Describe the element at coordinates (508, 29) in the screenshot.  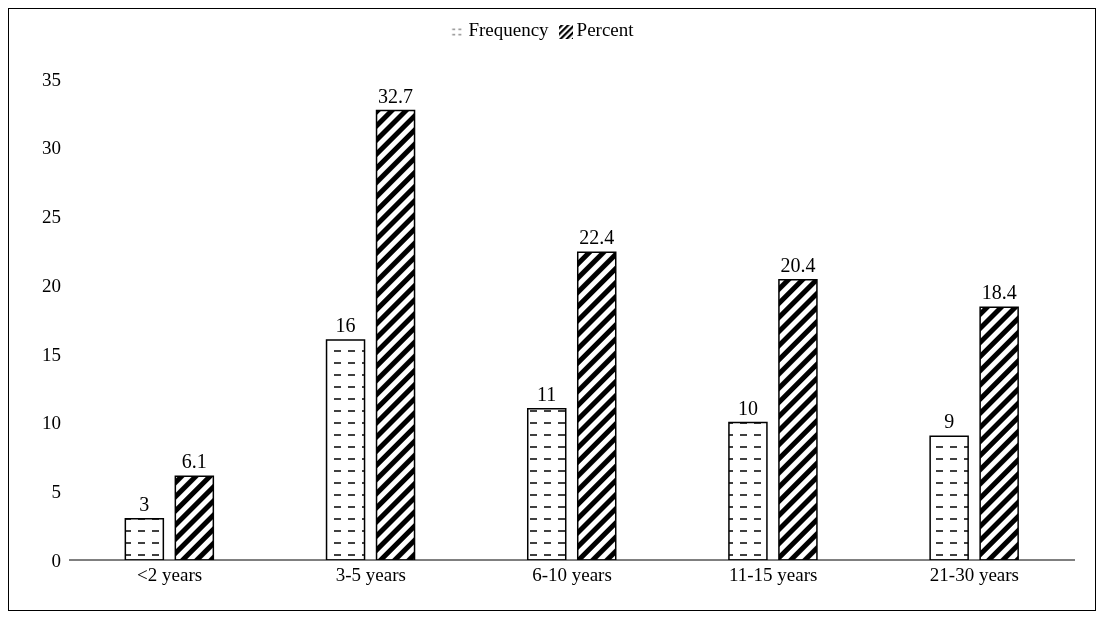
I see `legend-label: Frequency` at that location.